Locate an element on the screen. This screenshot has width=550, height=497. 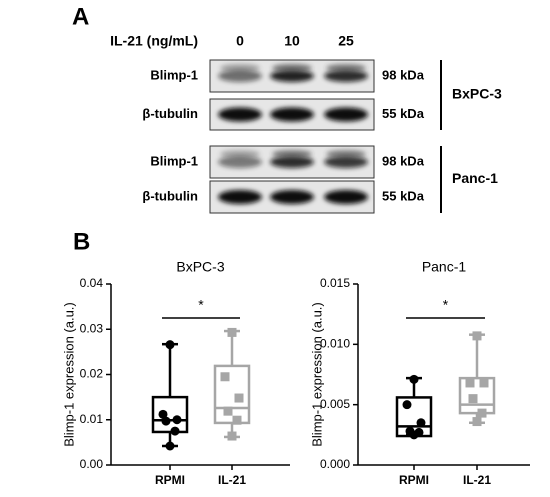
lane-label: 25 is located at coordinates (346, 41).